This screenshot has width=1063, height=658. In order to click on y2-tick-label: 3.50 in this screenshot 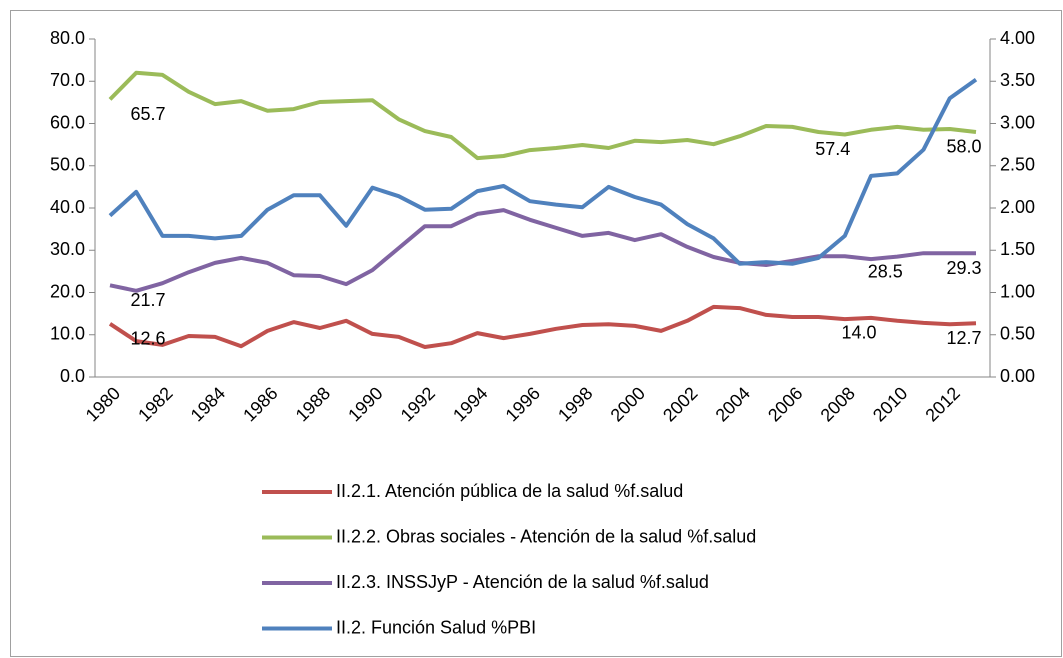, I will do `click(1017, 80)`.